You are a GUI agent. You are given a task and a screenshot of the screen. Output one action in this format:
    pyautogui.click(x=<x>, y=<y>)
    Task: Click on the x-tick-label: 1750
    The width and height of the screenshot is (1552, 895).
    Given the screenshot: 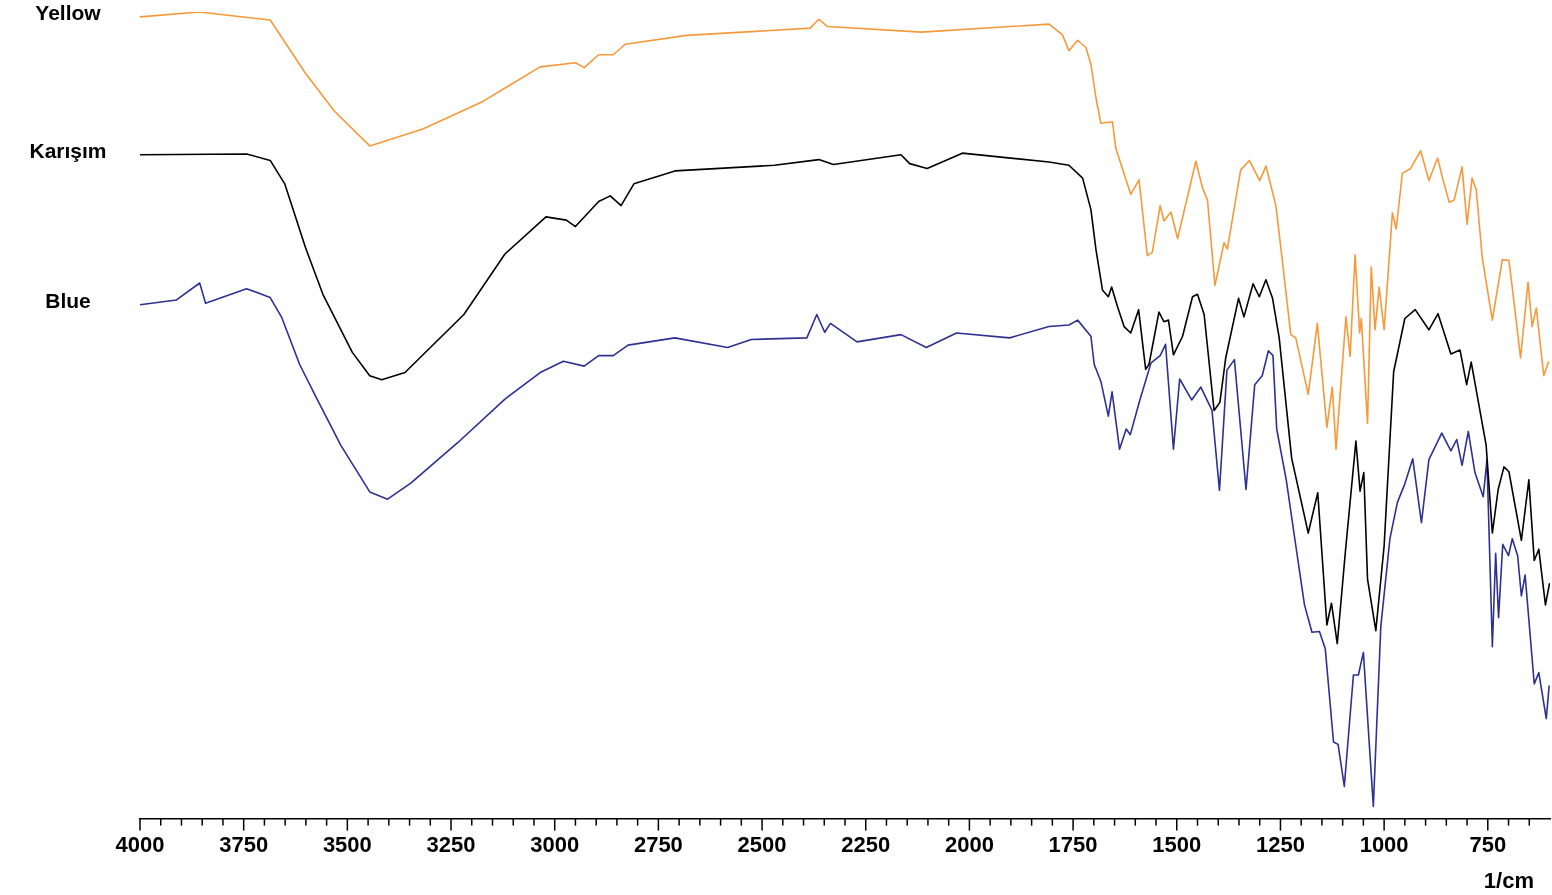 What is the action you would take?
    pyautogui.click(x=1073, y=844)
    